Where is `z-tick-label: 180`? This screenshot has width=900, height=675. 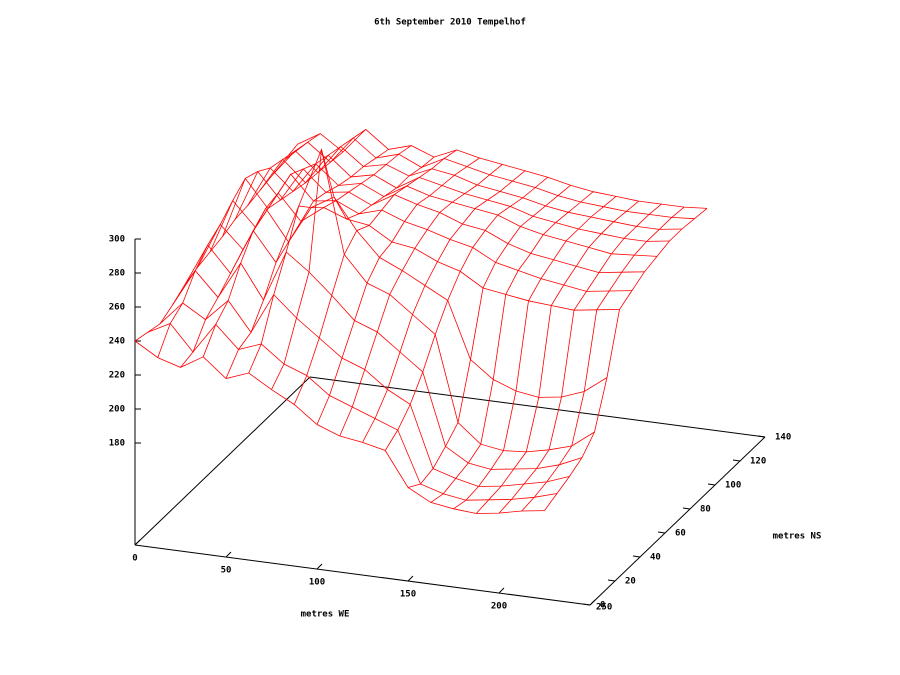 z-tick-label: 180 is located at coordinates (117, 444).